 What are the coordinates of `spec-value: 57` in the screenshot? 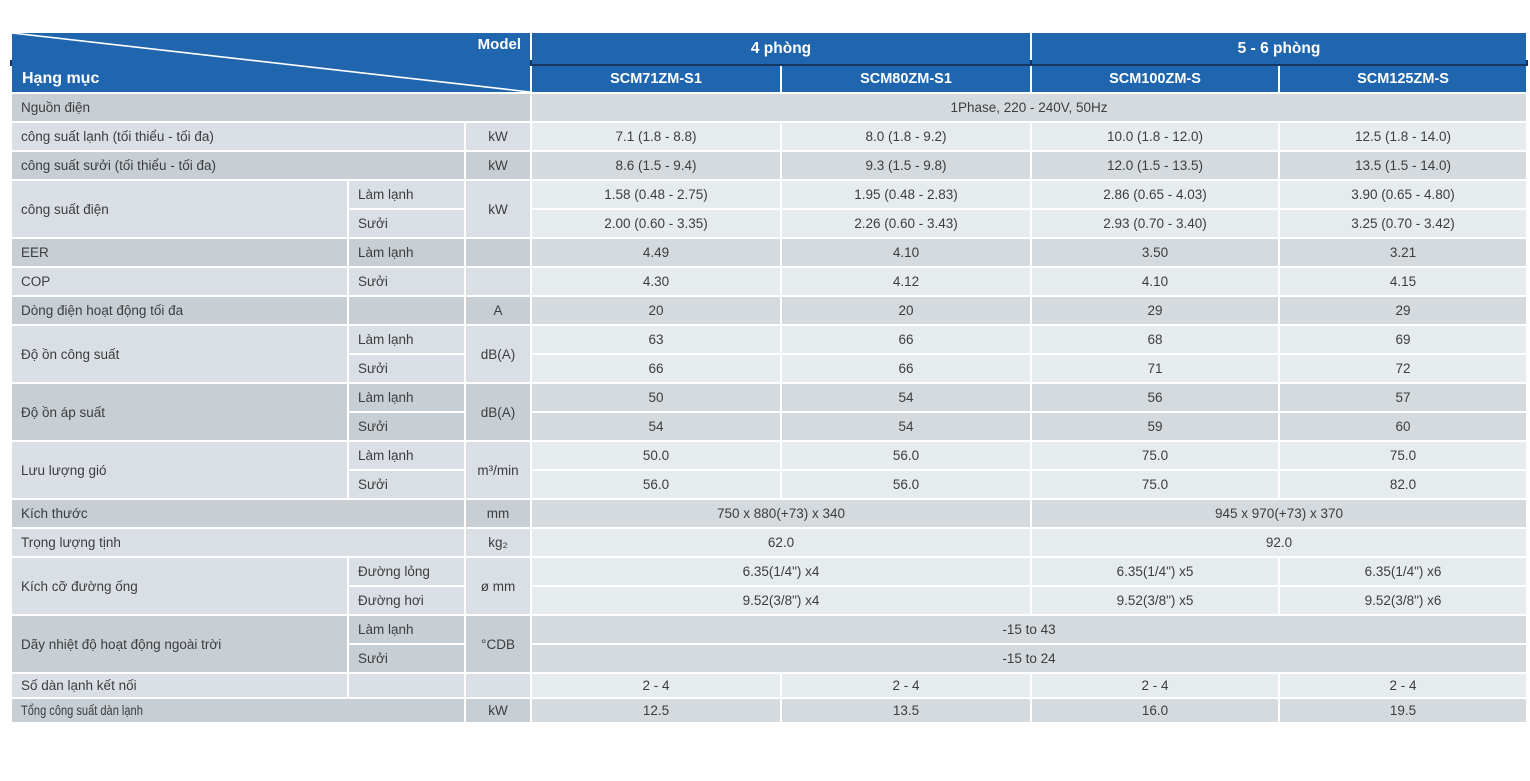 It's located at (1403, 397).